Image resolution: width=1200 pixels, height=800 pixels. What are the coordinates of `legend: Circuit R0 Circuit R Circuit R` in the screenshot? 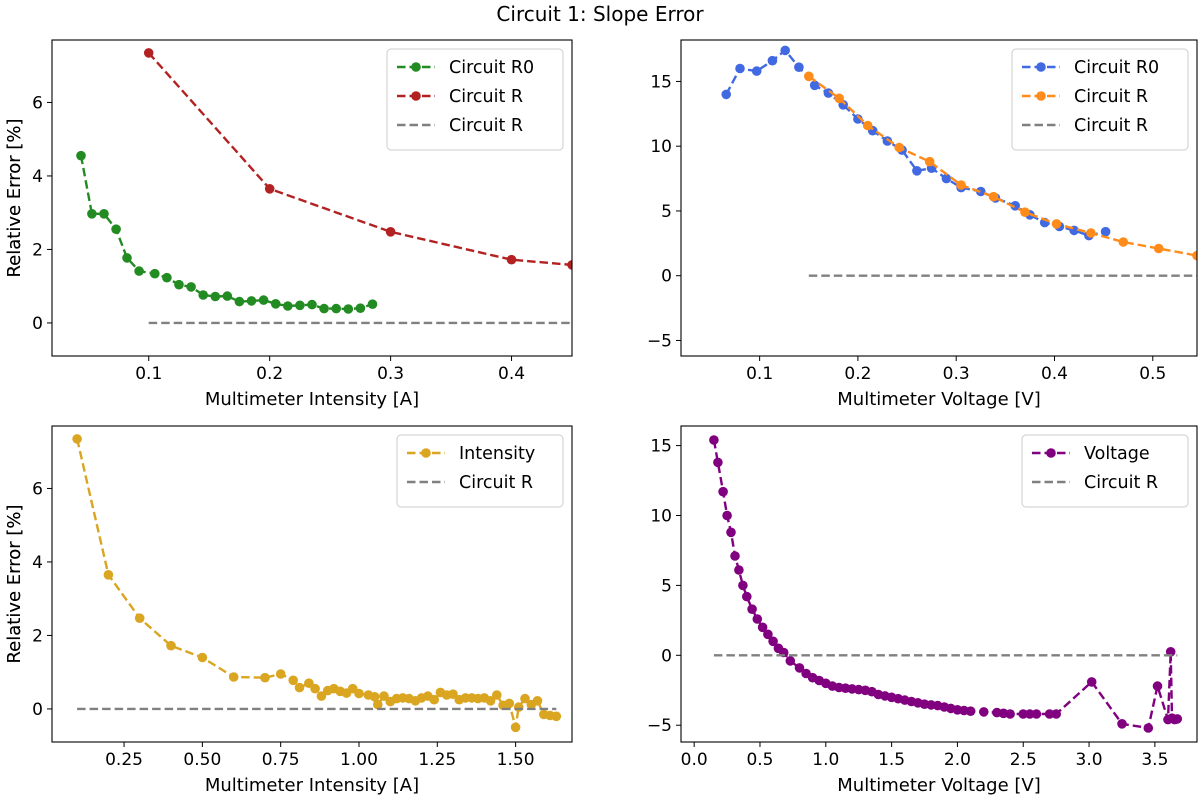 It's located at (1100, 99).